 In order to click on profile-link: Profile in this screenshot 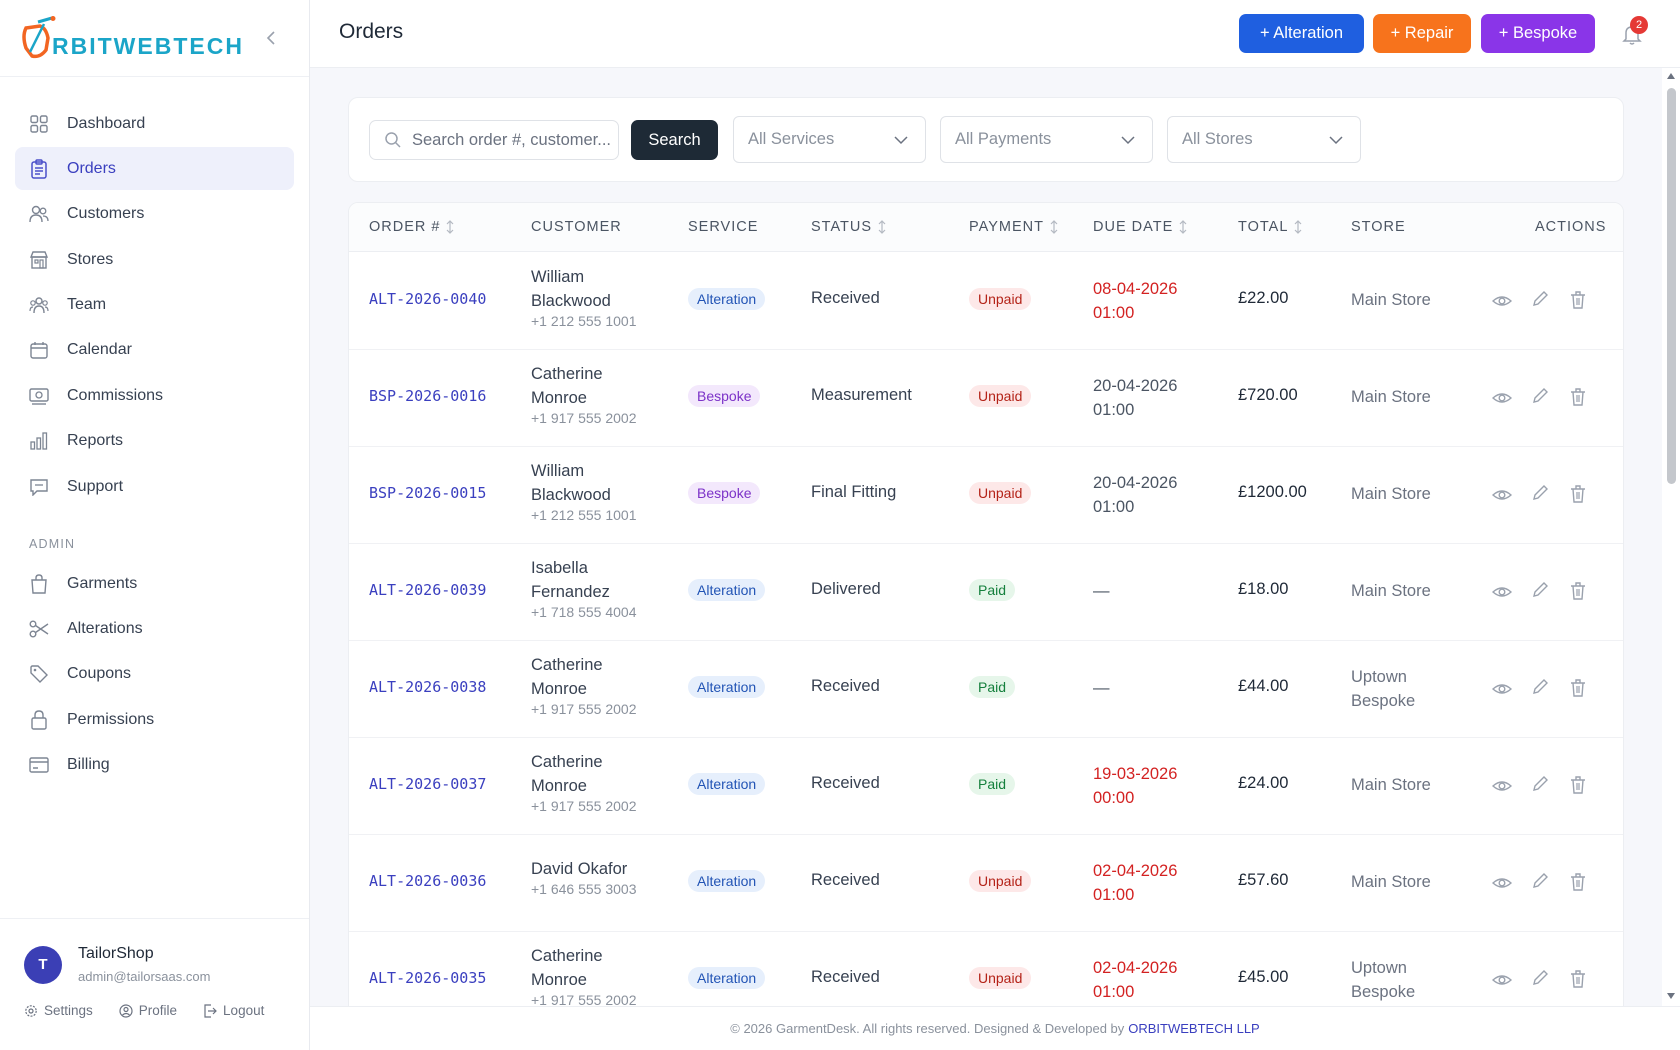, I will do `click(148, 1010)`.